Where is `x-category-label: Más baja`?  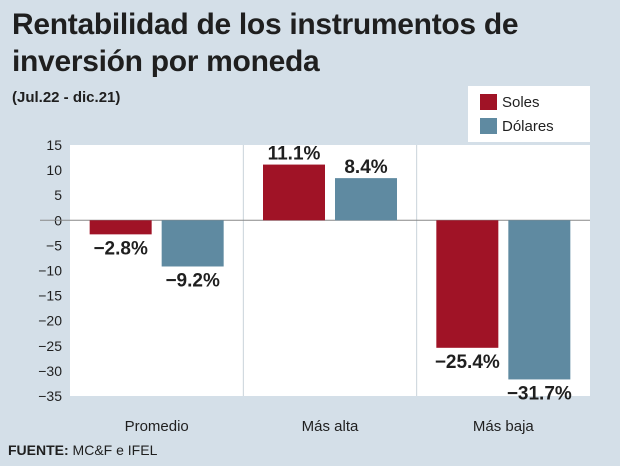 x-category-label: Más baja is located at coordinates (504, 426).